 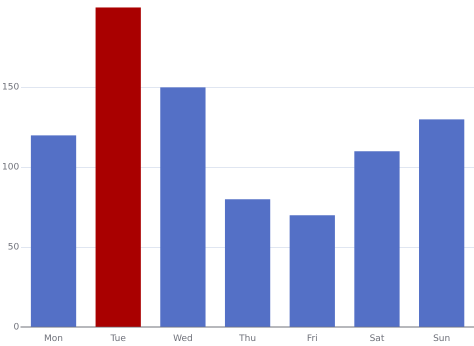 I want to click on y-tick-label: 0, so click(x=16, y=327).